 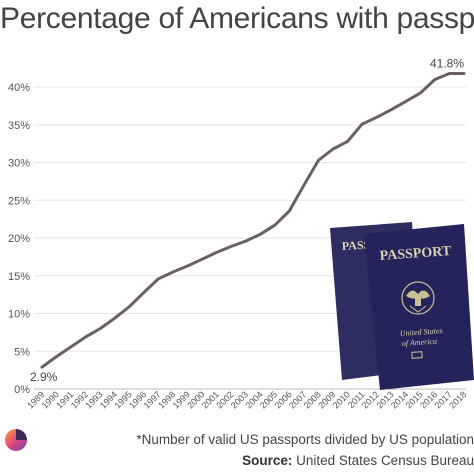 I want to click on eagle-seal-icon, so click(x=418, y=298).